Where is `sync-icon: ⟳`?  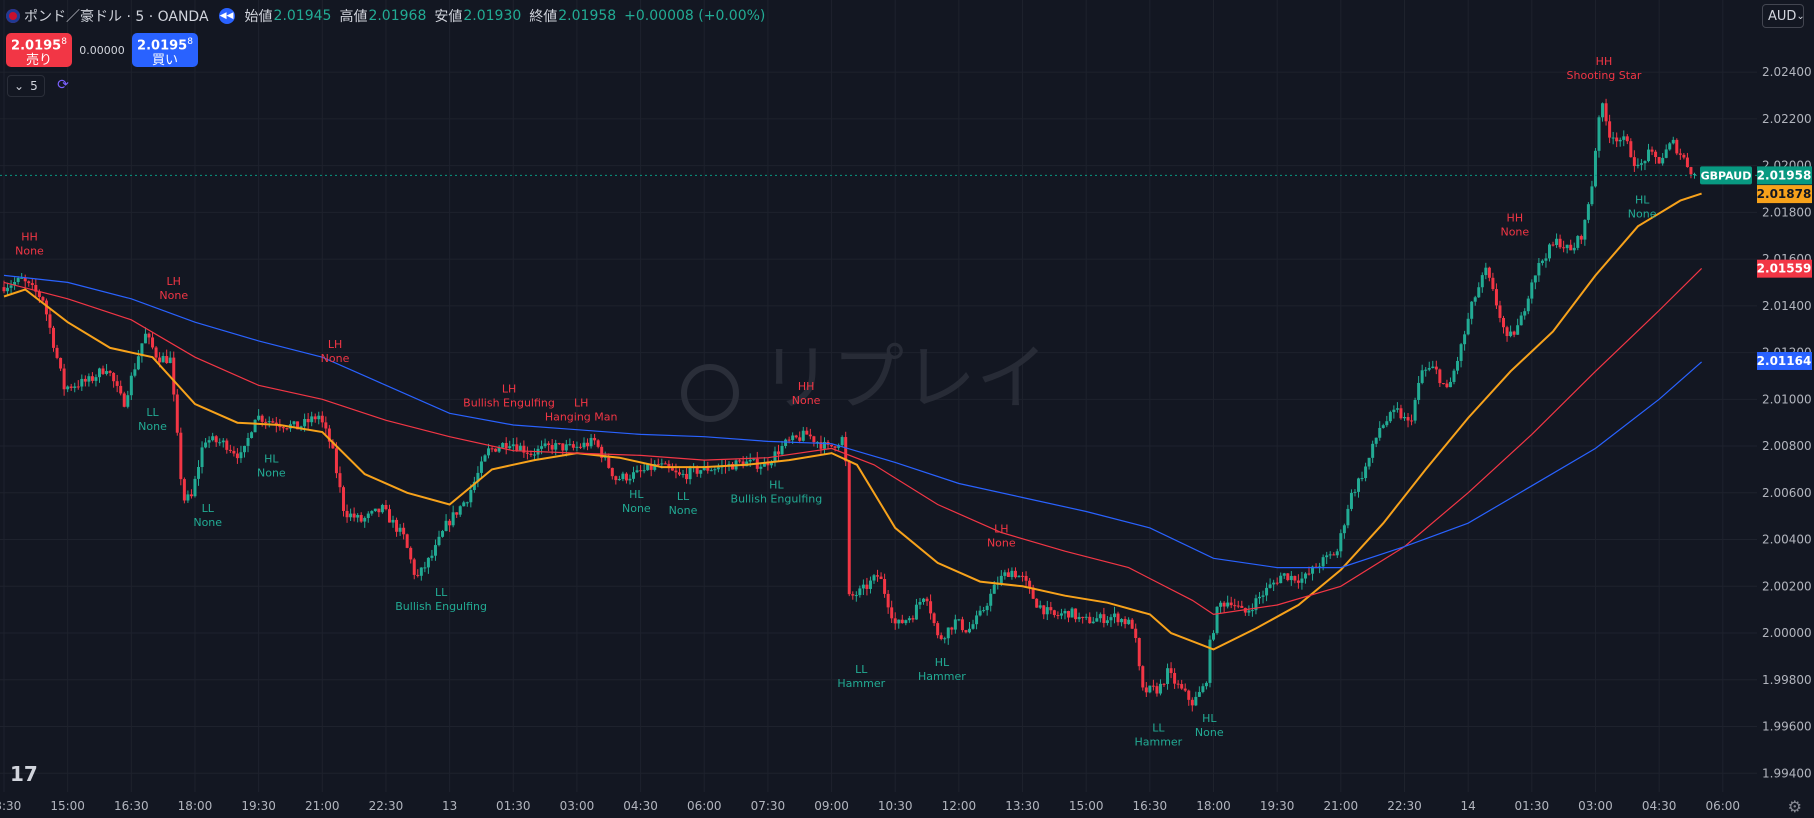 sync-icon: ⟳ is located at coordinates (63, 85).